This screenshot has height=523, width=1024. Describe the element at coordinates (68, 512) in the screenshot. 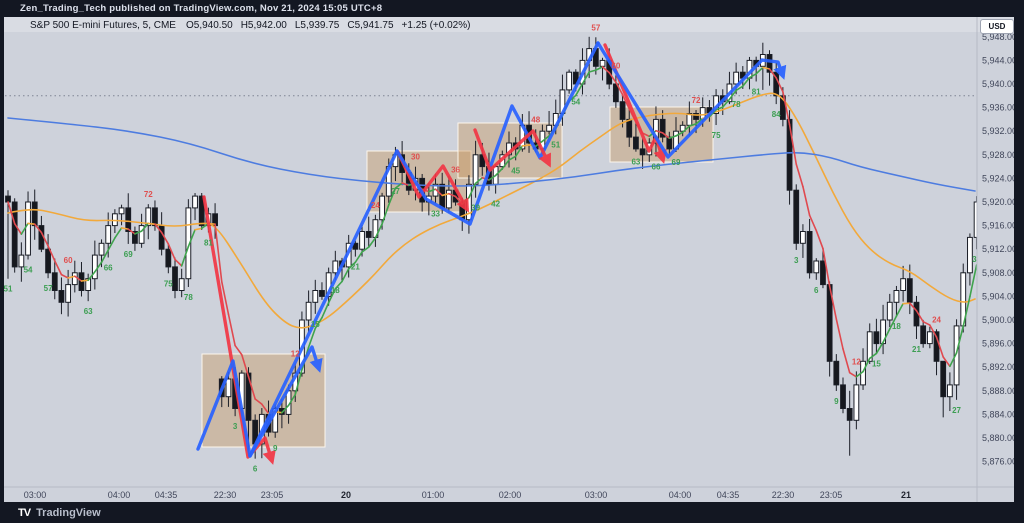

I see `tradingview-brand-text: TradingView` at that location.